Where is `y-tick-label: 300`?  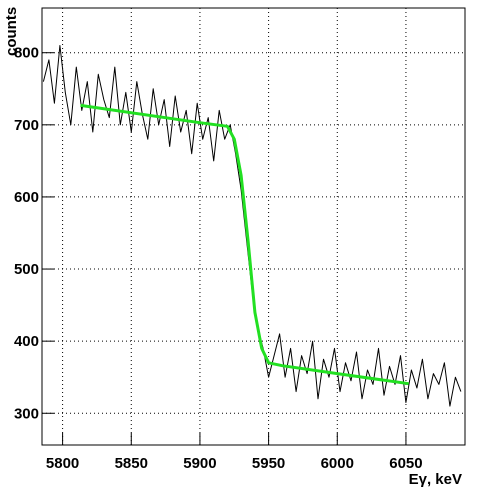
y-tick-label: 300 is located at coordinates (26, 413).